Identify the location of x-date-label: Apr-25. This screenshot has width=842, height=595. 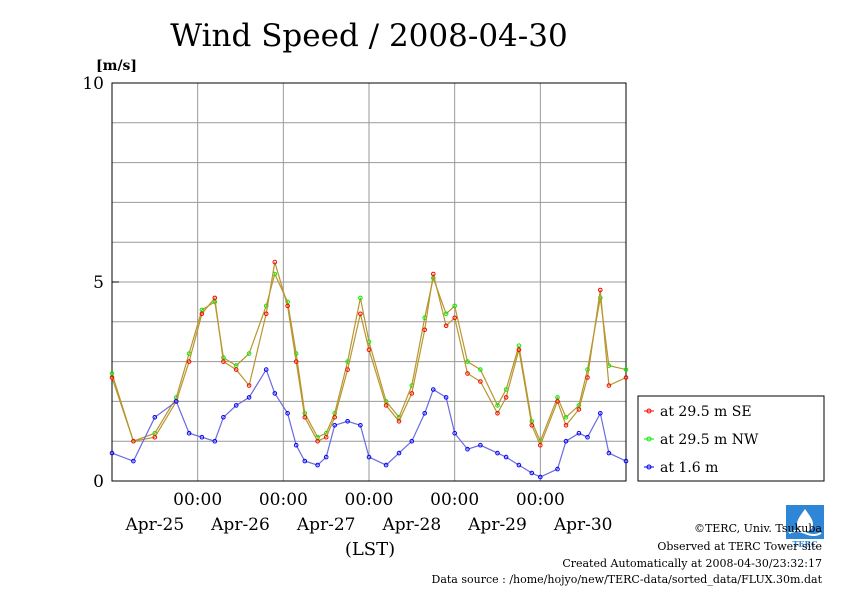
(154, 525).